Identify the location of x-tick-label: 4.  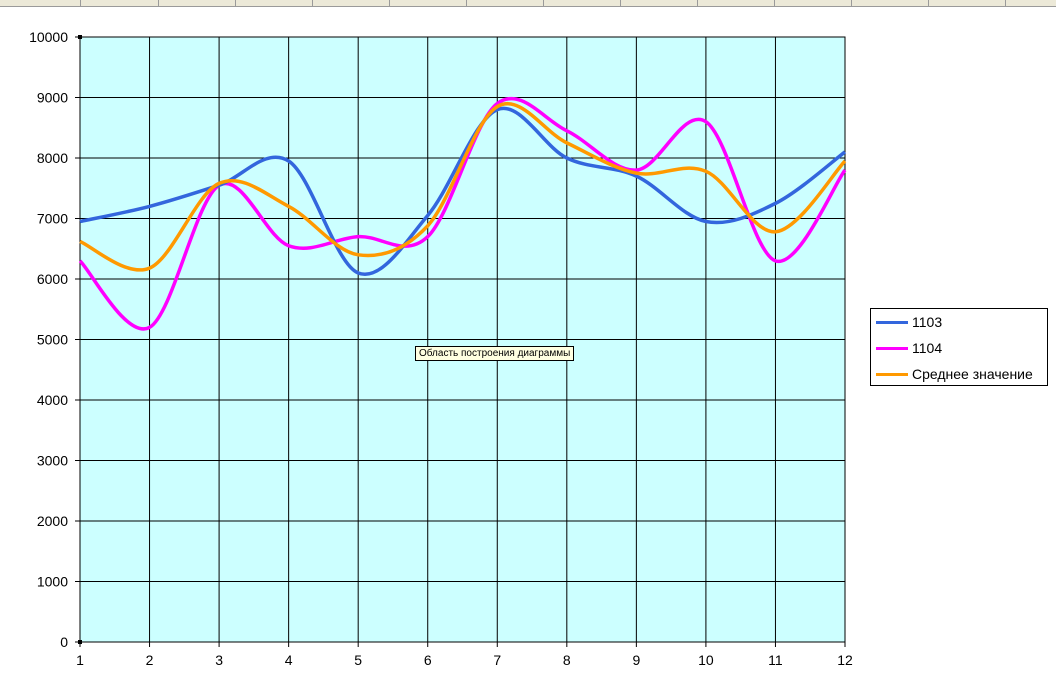
(289, 660).